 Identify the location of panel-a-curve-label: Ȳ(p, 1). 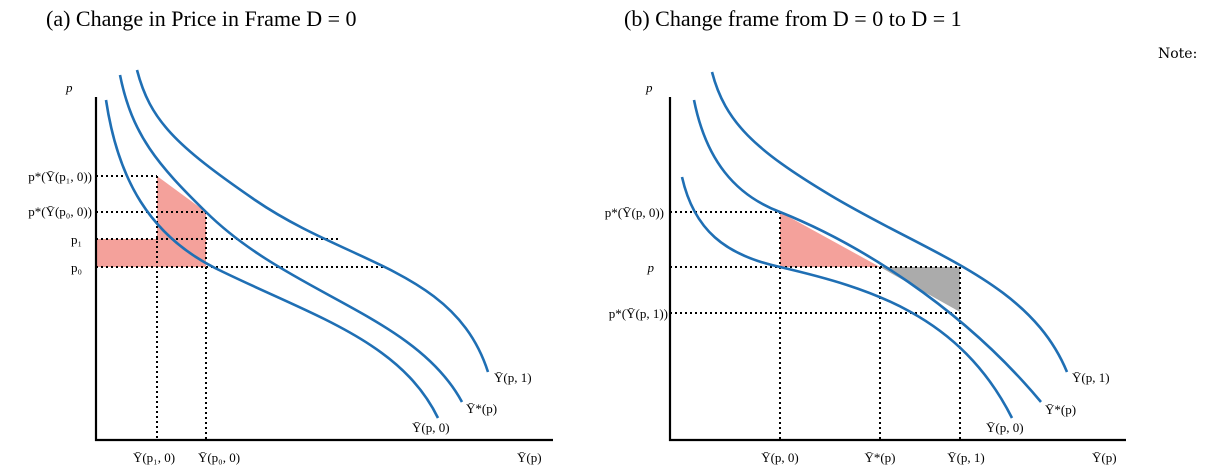
(513, 377).